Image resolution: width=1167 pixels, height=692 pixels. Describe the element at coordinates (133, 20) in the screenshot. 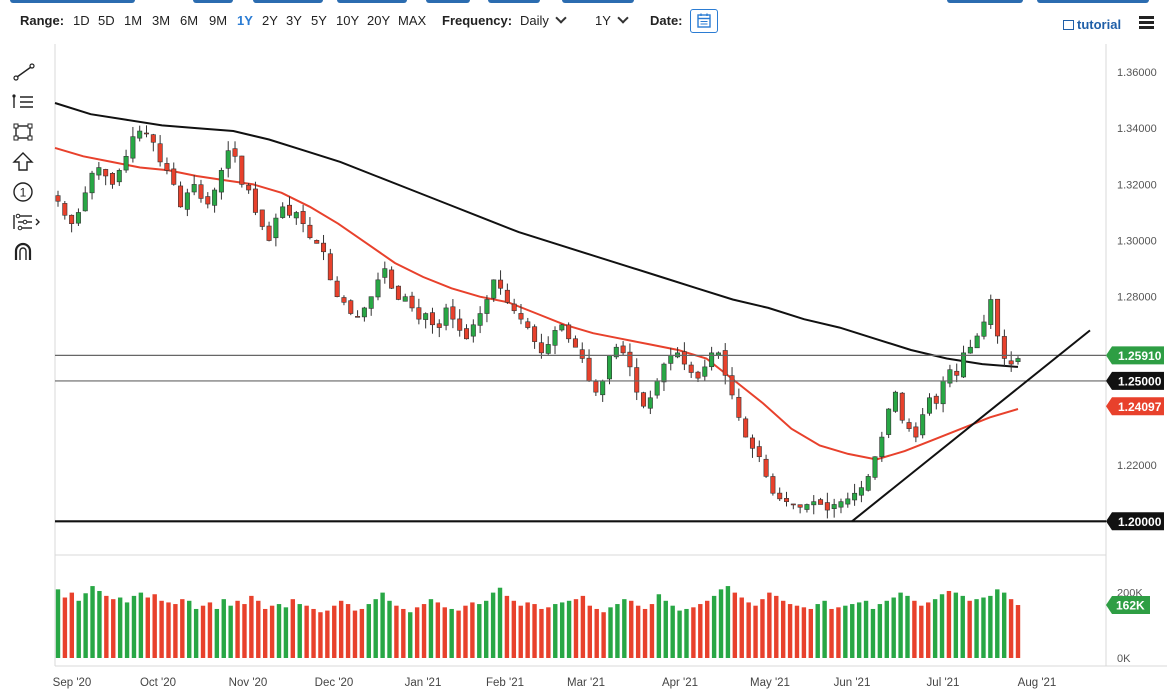

I see `range-1m: 1M` at that location.